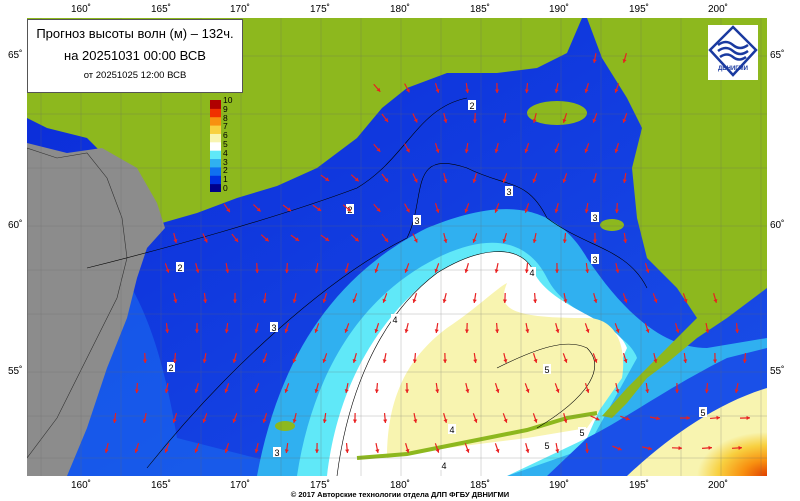  What do you see at coordinates (557, 113) in the screenshot?
I see `st-lawrence-island` at bounding box center [557, 113].